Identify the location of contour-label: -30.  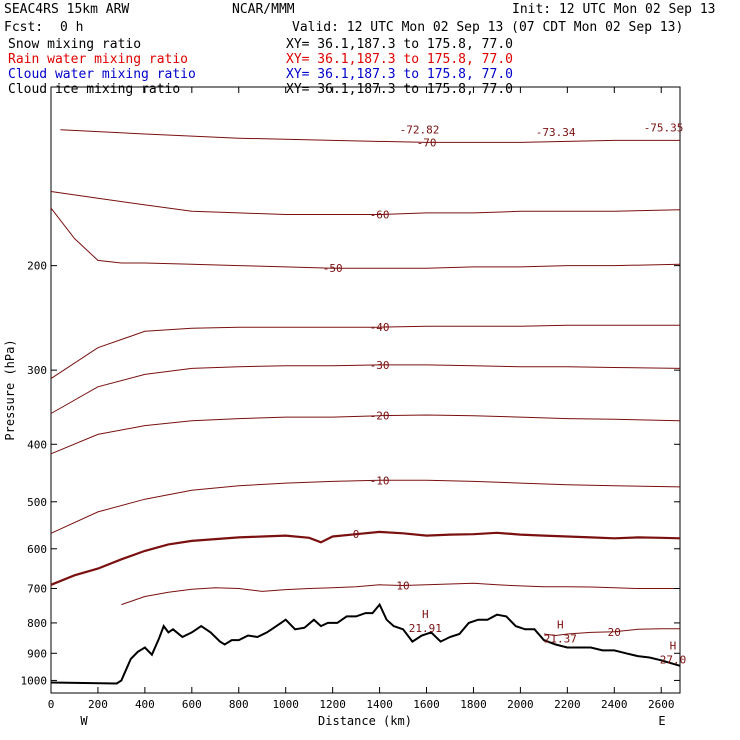
(380, 365).